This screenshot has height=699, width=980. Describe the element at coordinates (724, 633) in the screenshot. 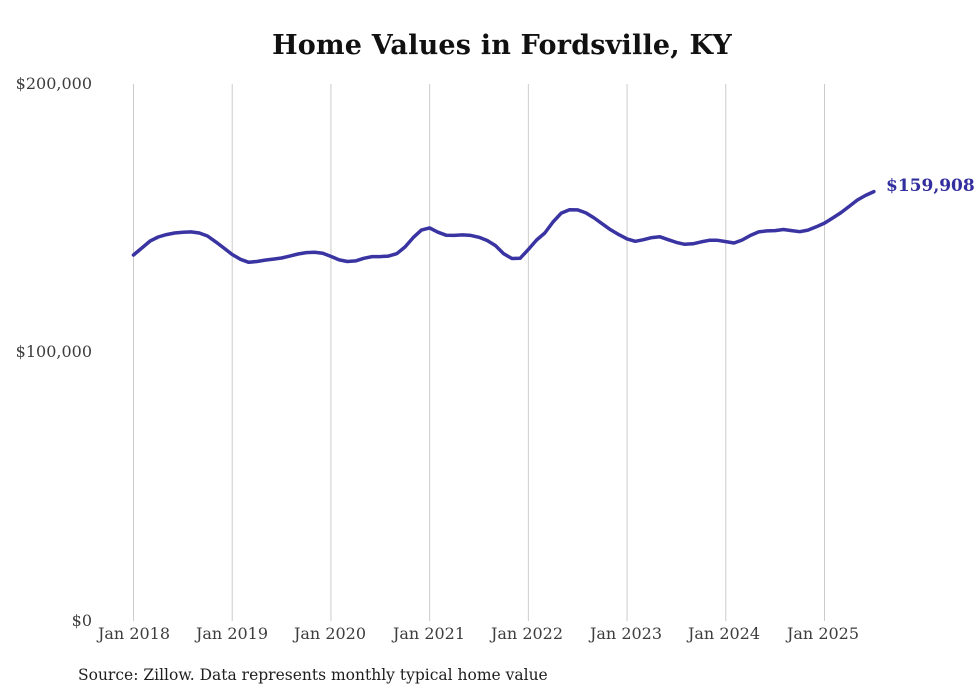

I see `x-tick-label-jan-2024: Jan 2024` at that location.